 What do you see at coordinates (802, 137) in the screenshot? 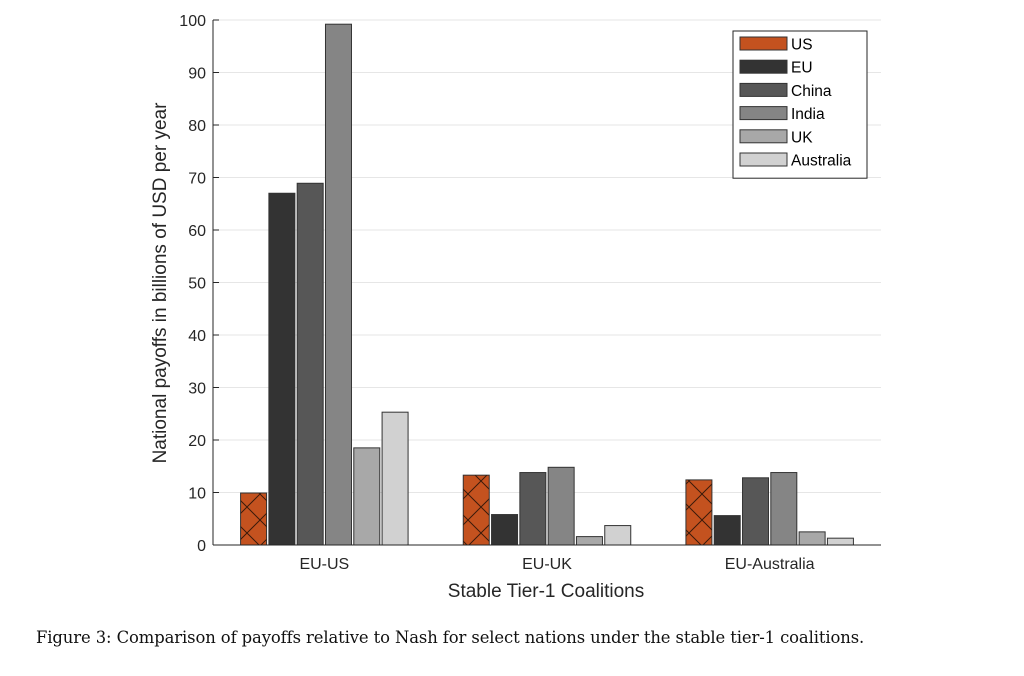
I see `legend-label-uk: UK` at bounding box center [802, 137].